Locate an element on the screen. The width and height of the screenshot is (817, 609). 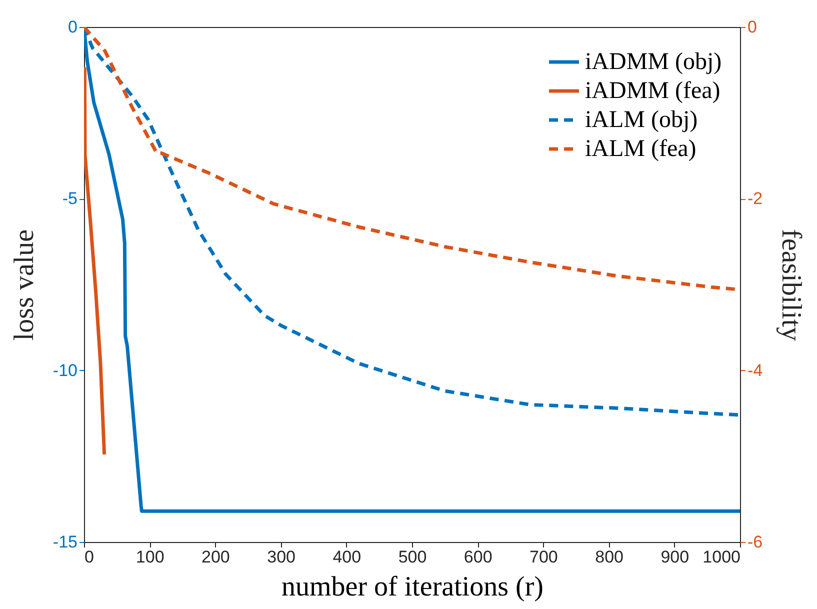
y-tick-label: -5 is located at coordinates (70, 198).